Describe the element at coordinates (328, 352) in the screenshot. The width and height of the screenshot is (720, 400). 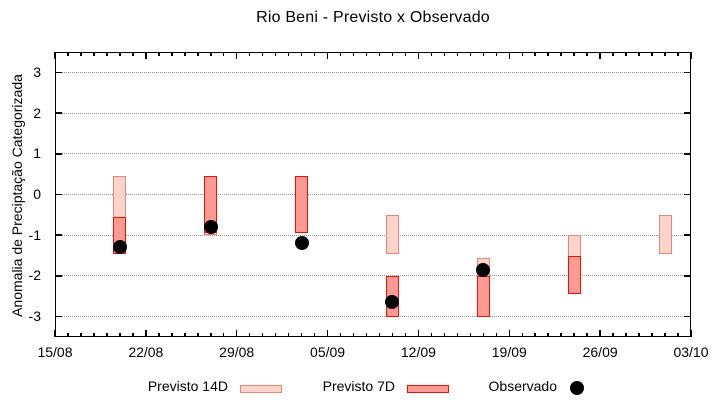
I see `x-tick-label: 05/09` at that location.